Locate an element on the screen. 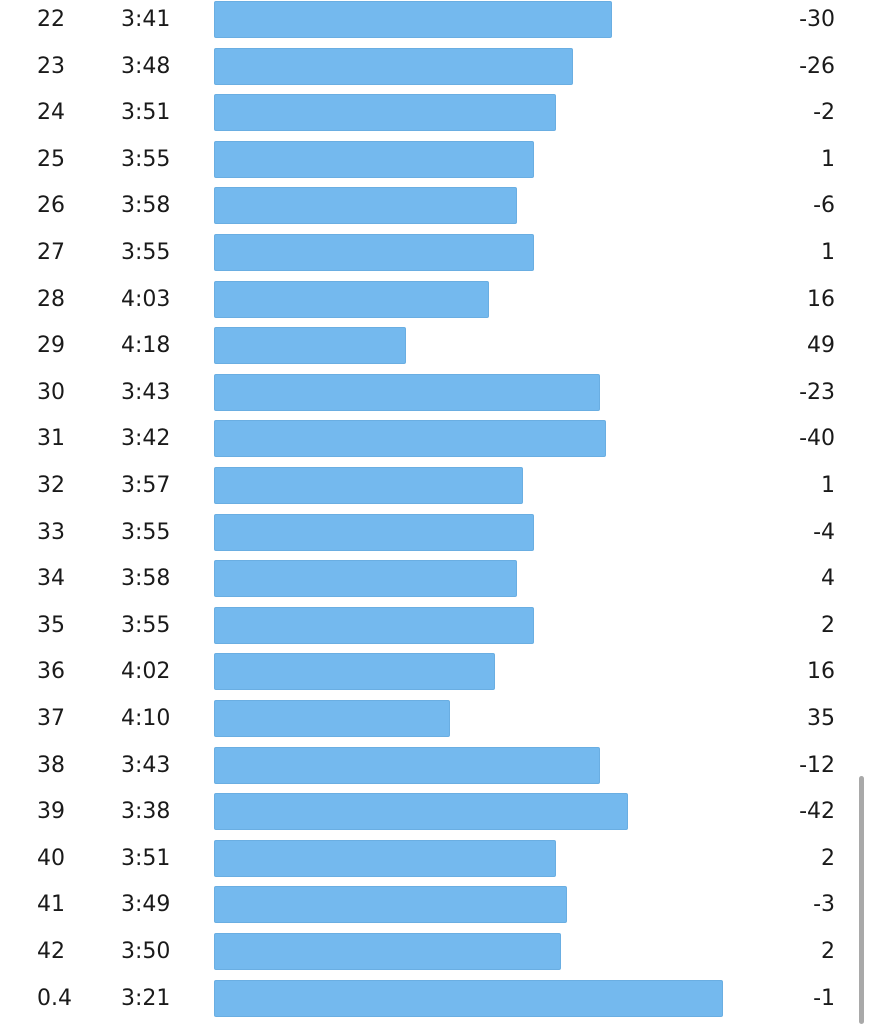 This screenshot has height=1024, width=873. split-row: 38 3:43 -12 is located at coordinates (436, 765).